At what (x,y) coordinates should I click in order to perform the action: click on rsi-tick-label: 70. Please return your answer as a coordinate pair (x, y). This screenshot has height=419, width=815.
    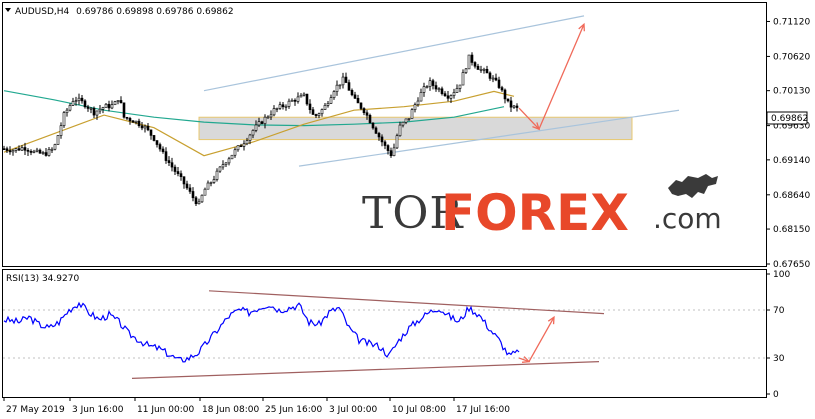
    Looking at the image, I should click on (779, 311).